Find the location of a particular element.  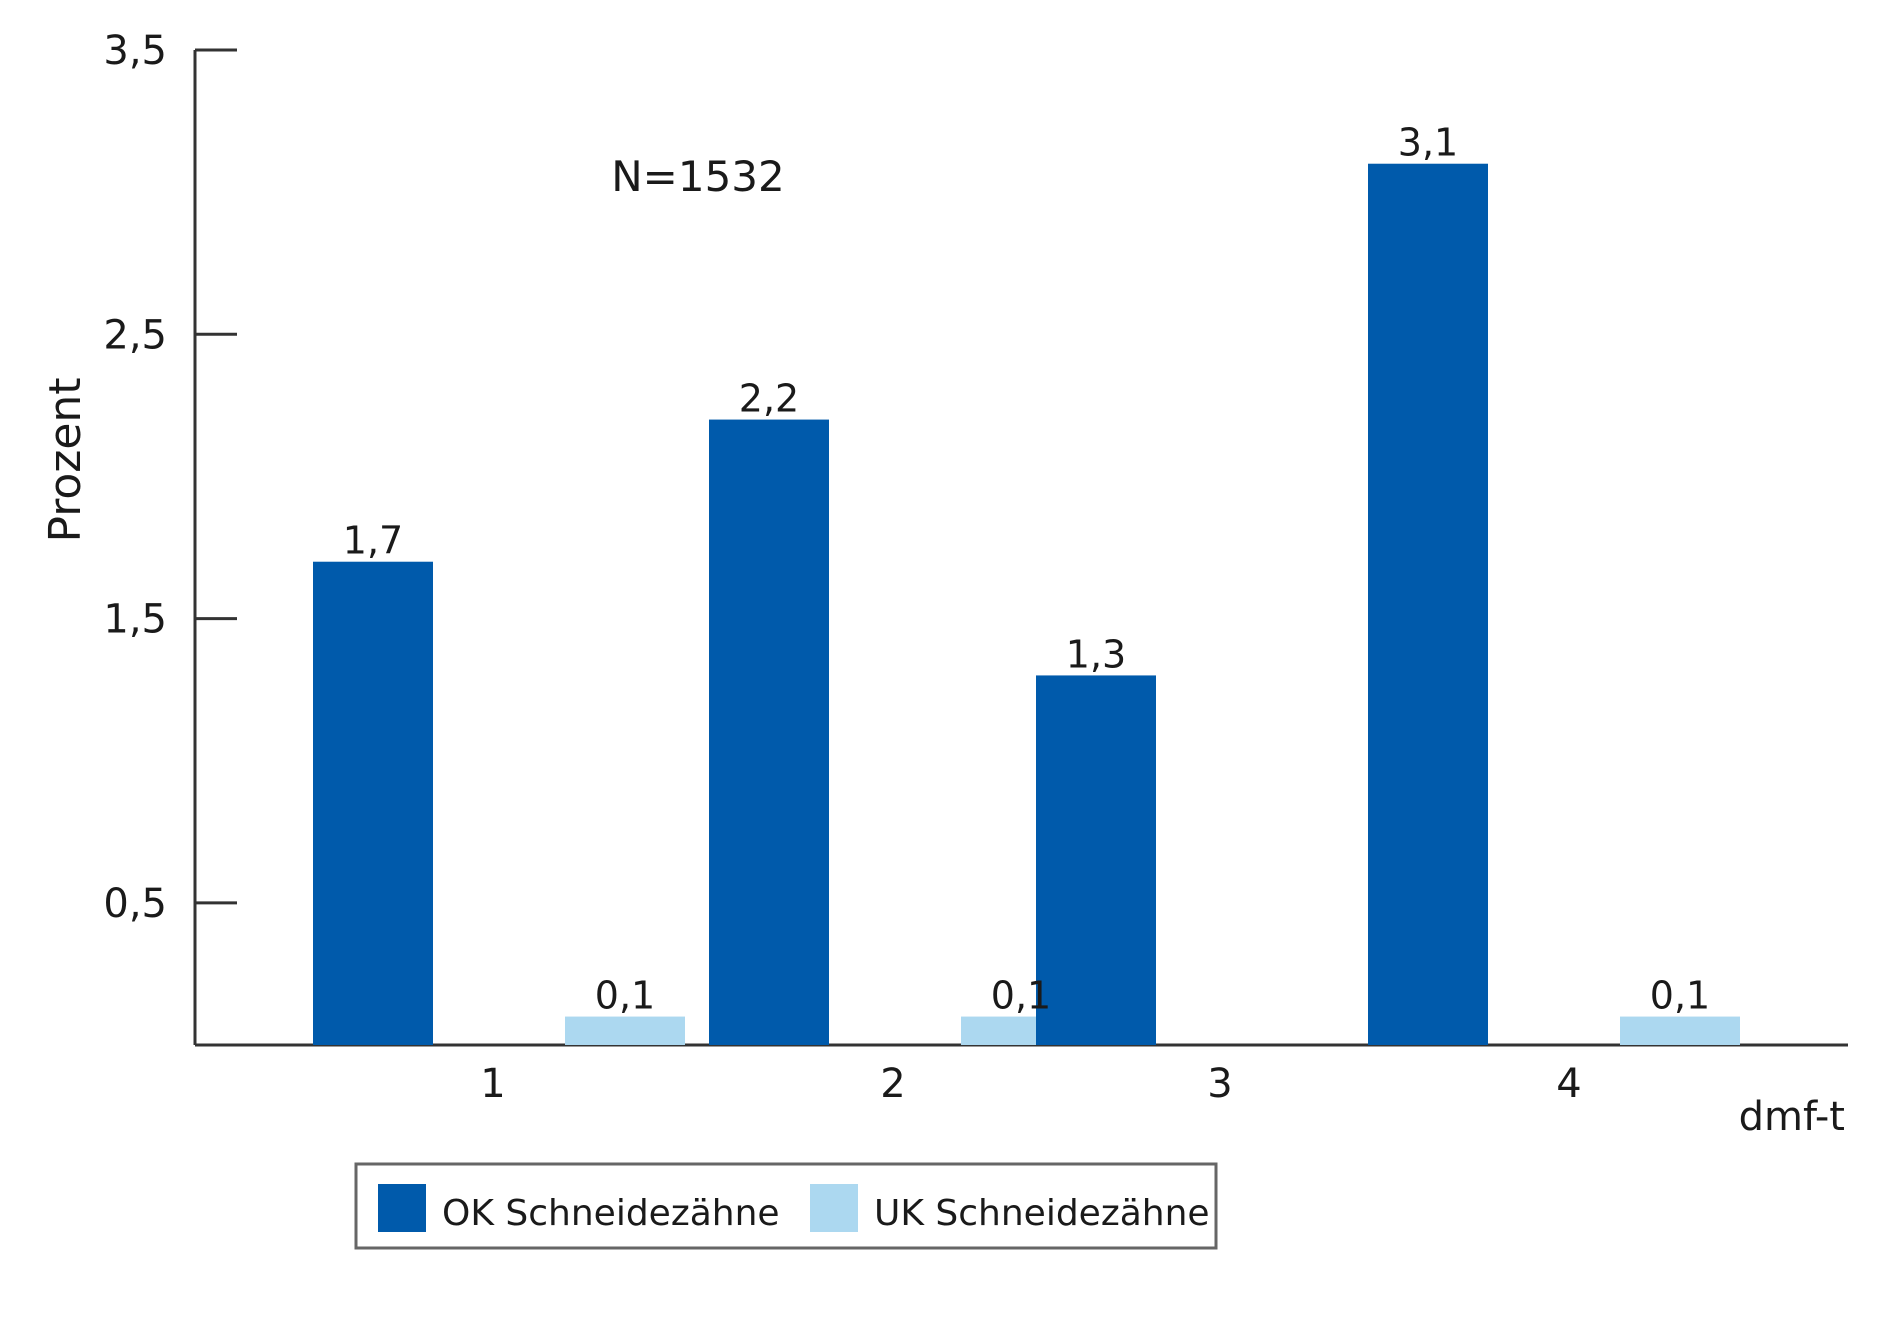

y-tick-label: 2,5 is located at coordinates (135, 335).